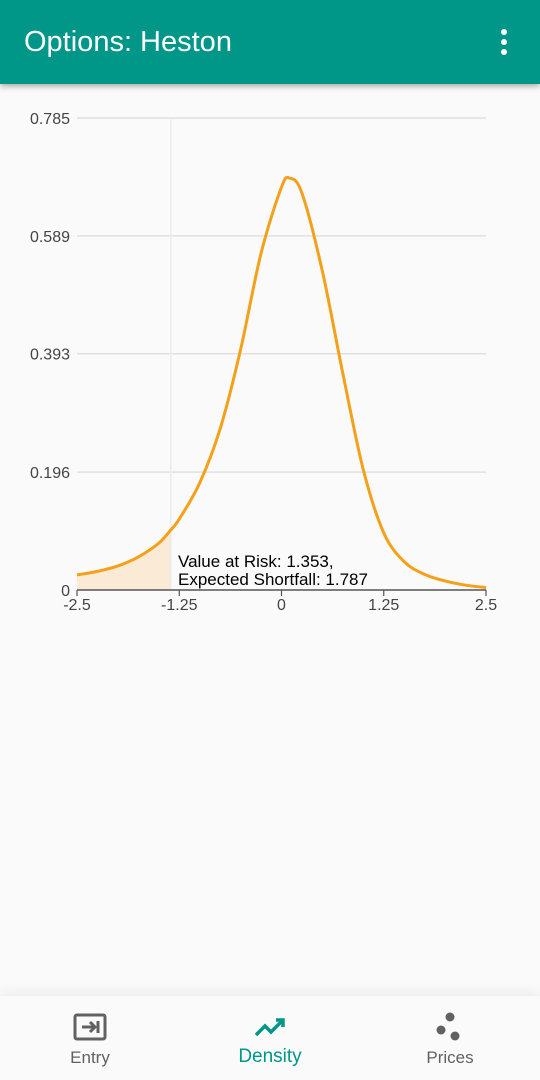 The height and width of the screenshot is (1080, 540). I want to click on scatter-dots-icon, so click(450, 1027).